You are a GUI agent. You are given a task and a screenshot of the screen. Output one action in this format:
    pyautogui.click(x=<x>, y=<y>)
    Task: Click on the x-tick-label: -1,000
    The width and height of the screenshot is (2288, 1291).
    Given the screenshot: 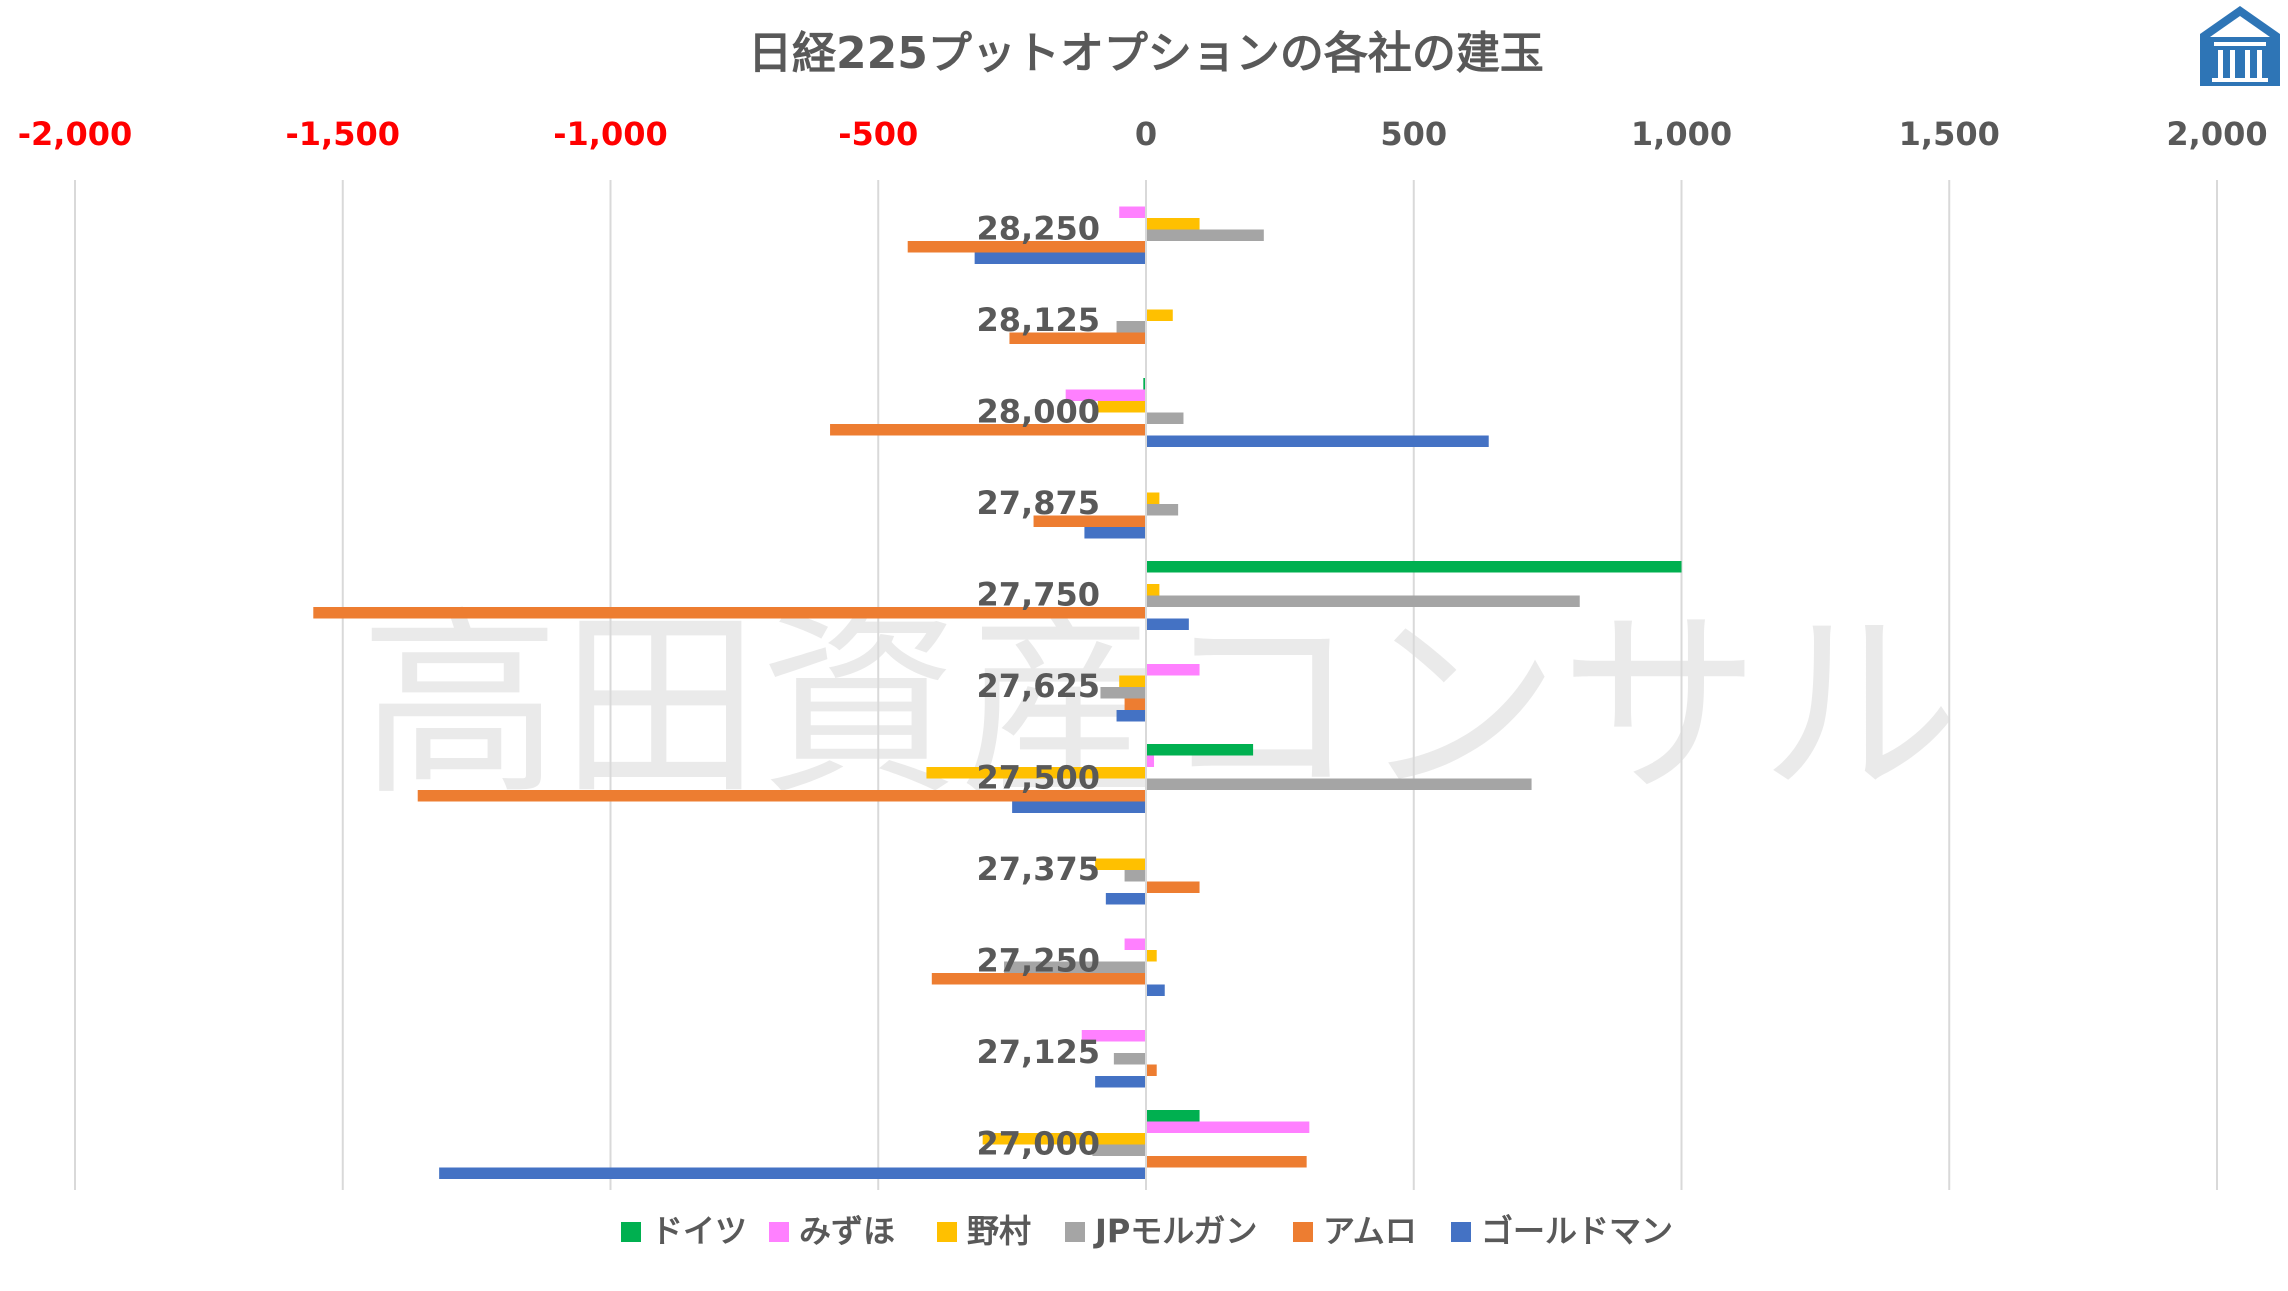 What is the action you would take?
    pyautogui.click(x=610, y=134)
    